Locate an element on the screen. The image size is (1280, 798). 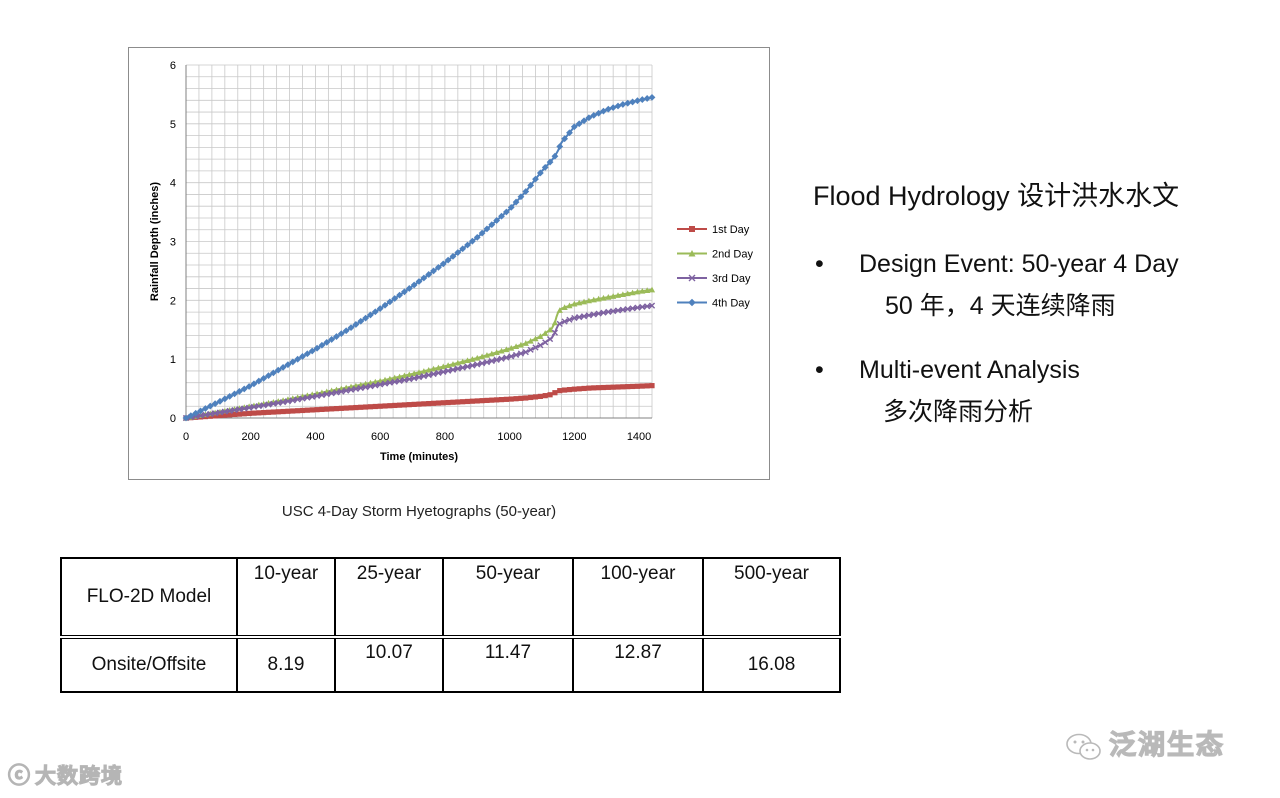
y-tick-label: 6 is located at coordinates (173, 66).